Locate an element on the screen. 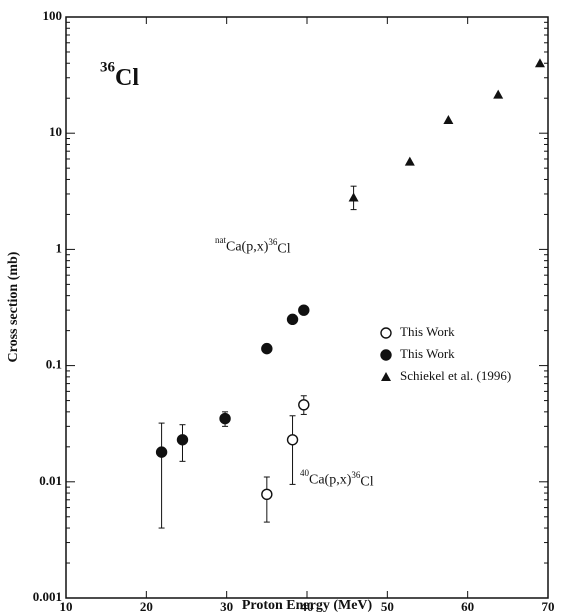 The image size is (561, 613). x-tick-label: 30 is located at coordinates (226, 606).